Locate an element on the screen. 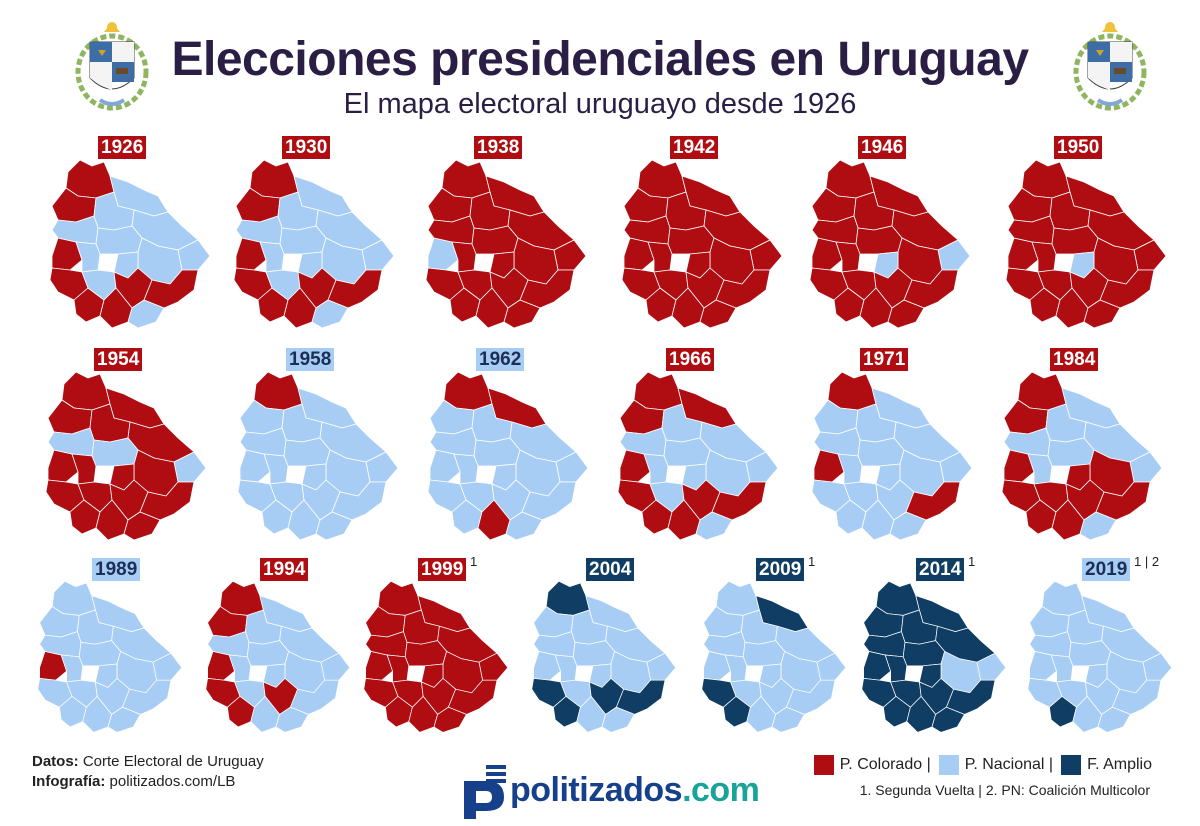 This screenshot has width=1200, height=826. data-source-label: Datos: is located at coordinates (55, 761).